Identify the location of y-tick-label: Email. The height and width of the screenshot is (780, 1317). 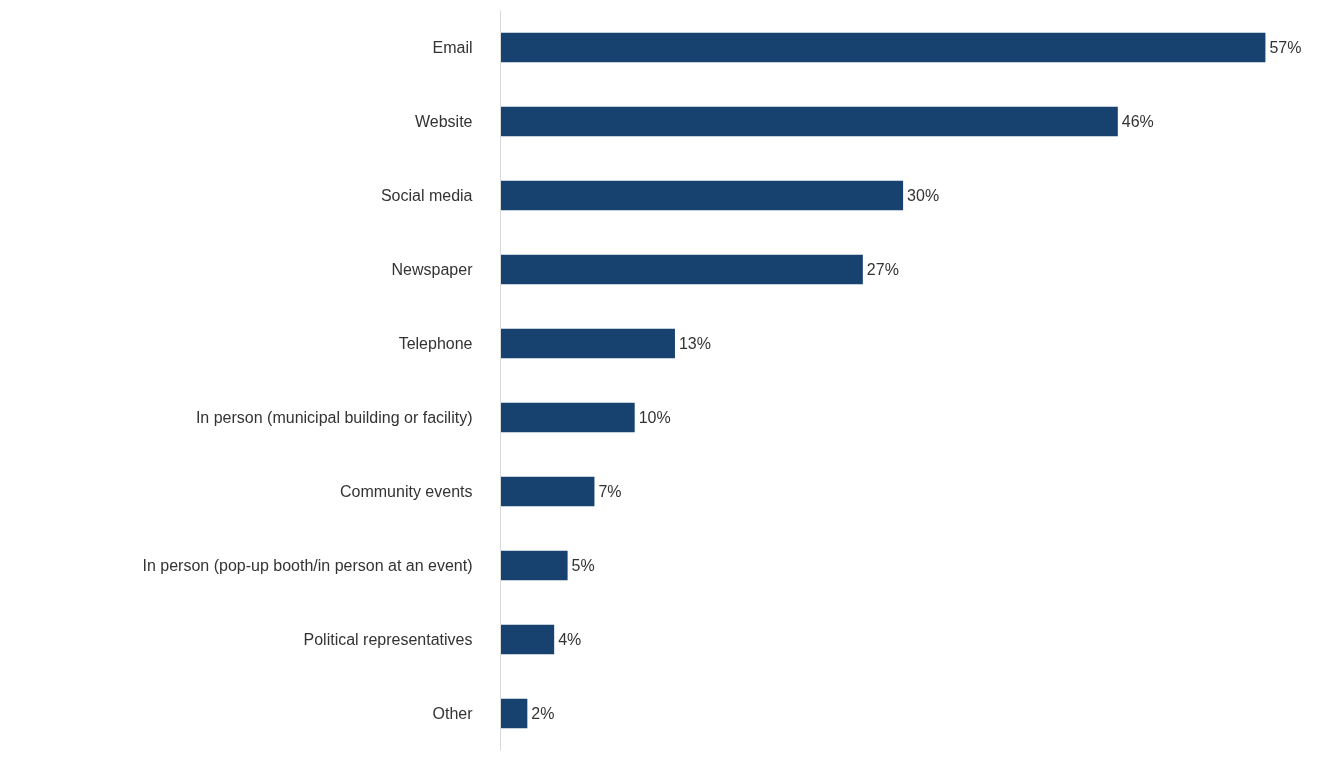
(452, 47).